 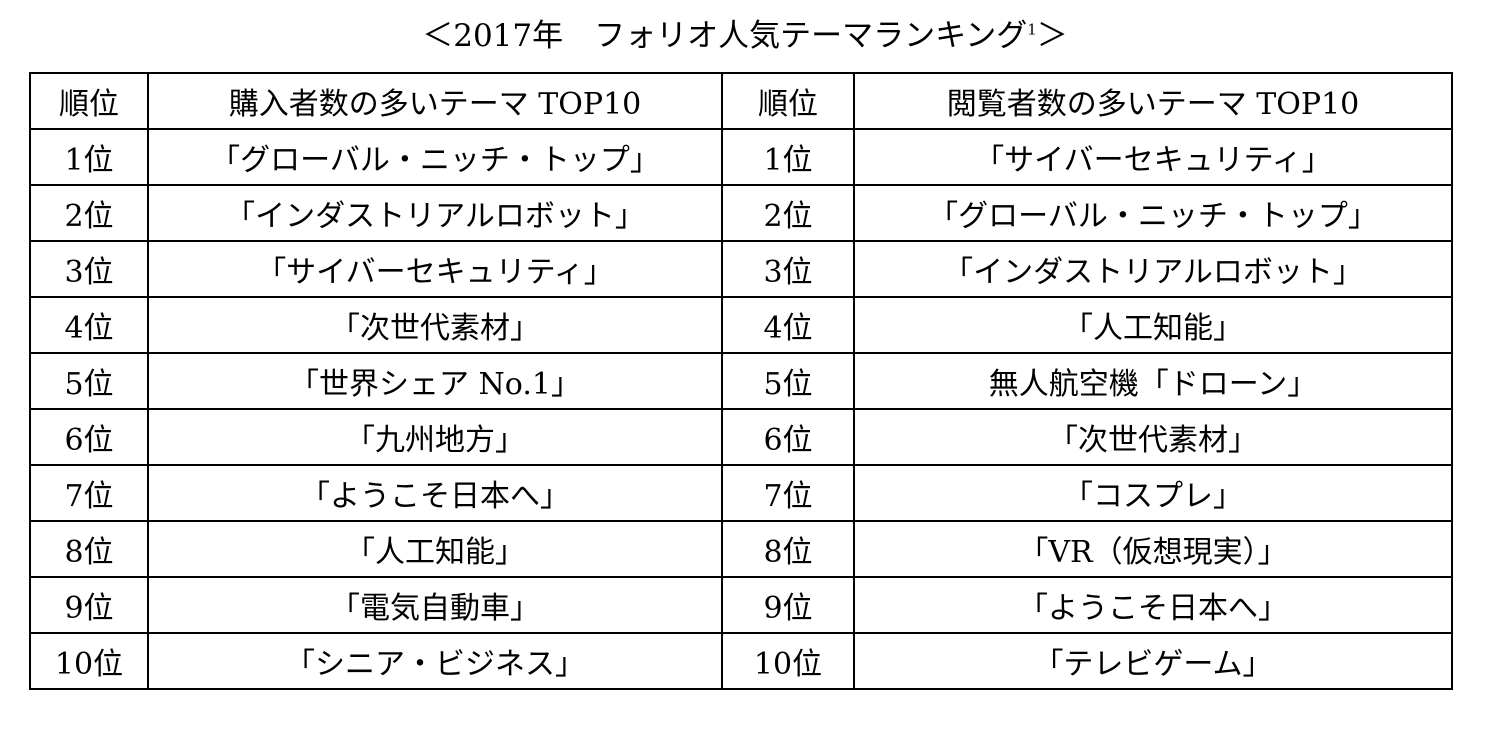 I want to click on views-theme-cell: 「次世代素材」, so click(x=1153, y=437).